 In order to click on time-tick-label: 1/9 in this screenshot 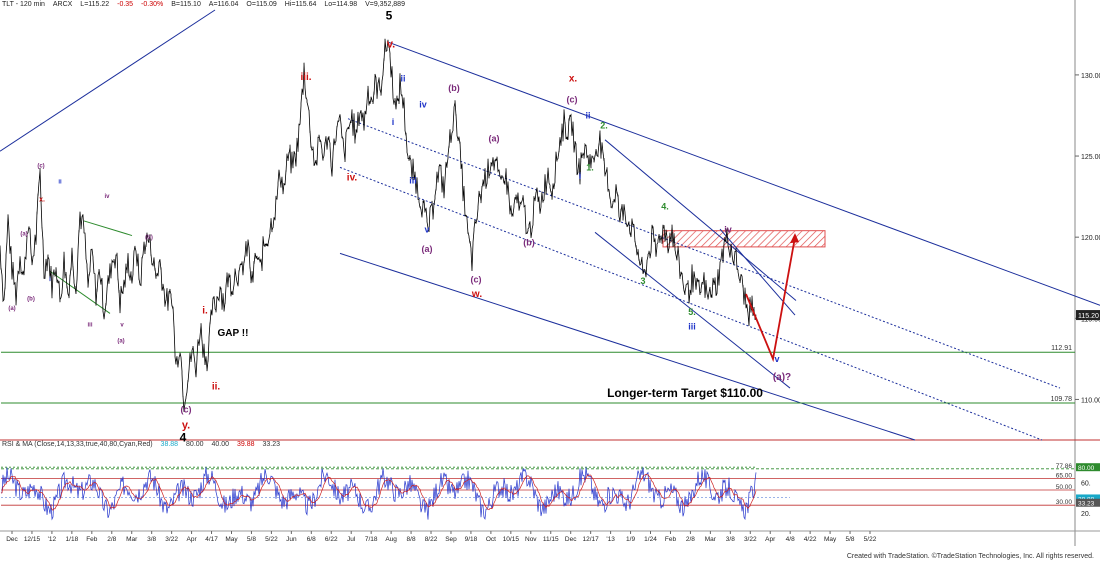, I will do `click(630, 539)`.